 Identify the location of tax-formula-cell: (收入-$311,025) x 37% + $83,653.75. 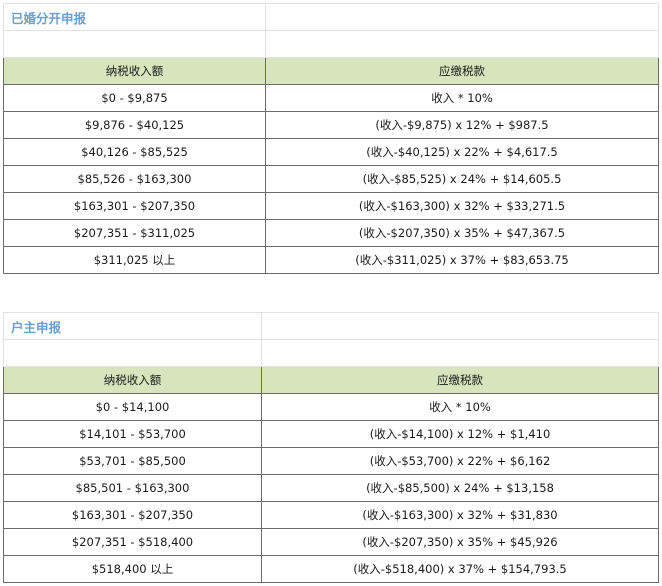
(462, 260).